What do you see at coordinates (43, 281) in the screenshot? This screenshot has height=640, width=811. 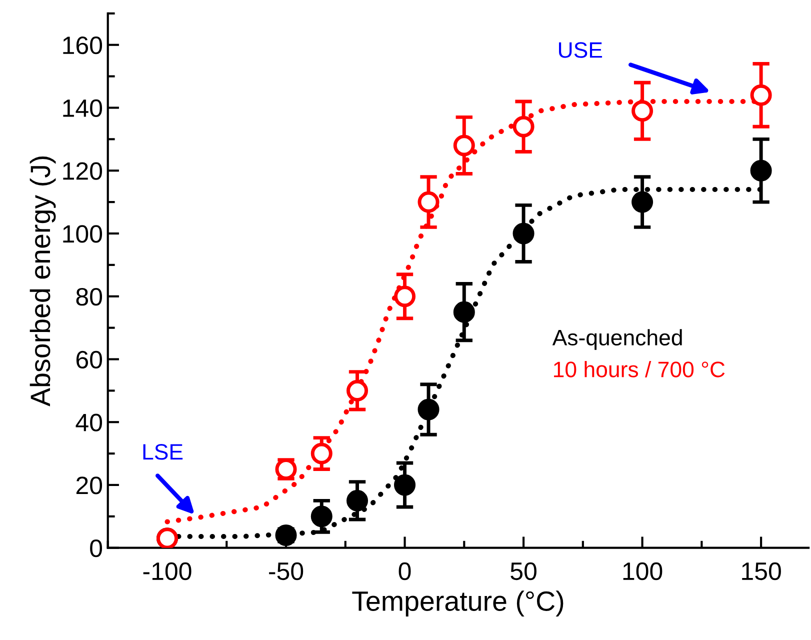 I see `y-axis-title: Absorbed energy (J)` at bounding box center [43, 281].